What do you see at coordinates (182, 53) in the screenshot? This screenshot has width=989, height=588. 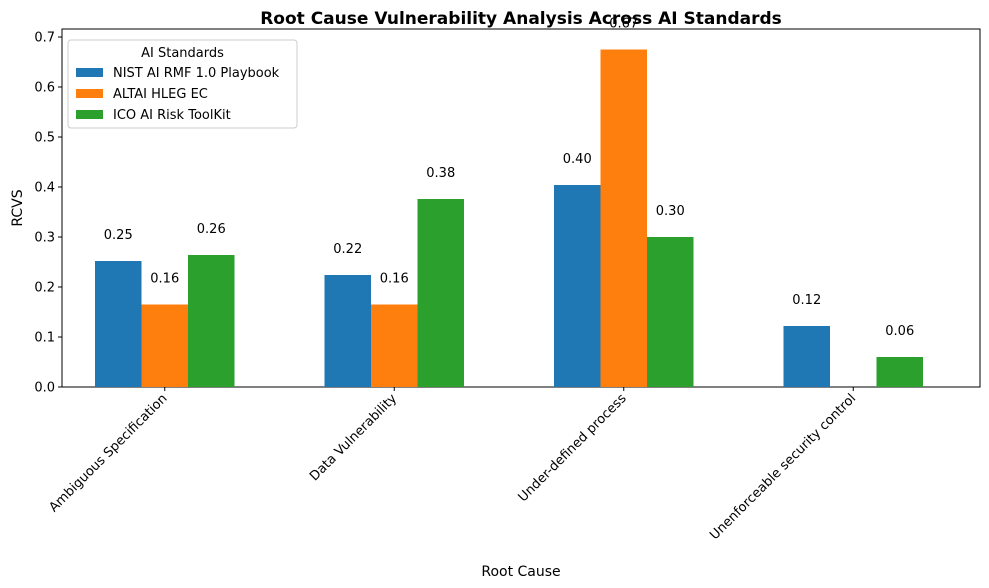 I see `legend-title: AI Standards` at bounding box center [182, 53].